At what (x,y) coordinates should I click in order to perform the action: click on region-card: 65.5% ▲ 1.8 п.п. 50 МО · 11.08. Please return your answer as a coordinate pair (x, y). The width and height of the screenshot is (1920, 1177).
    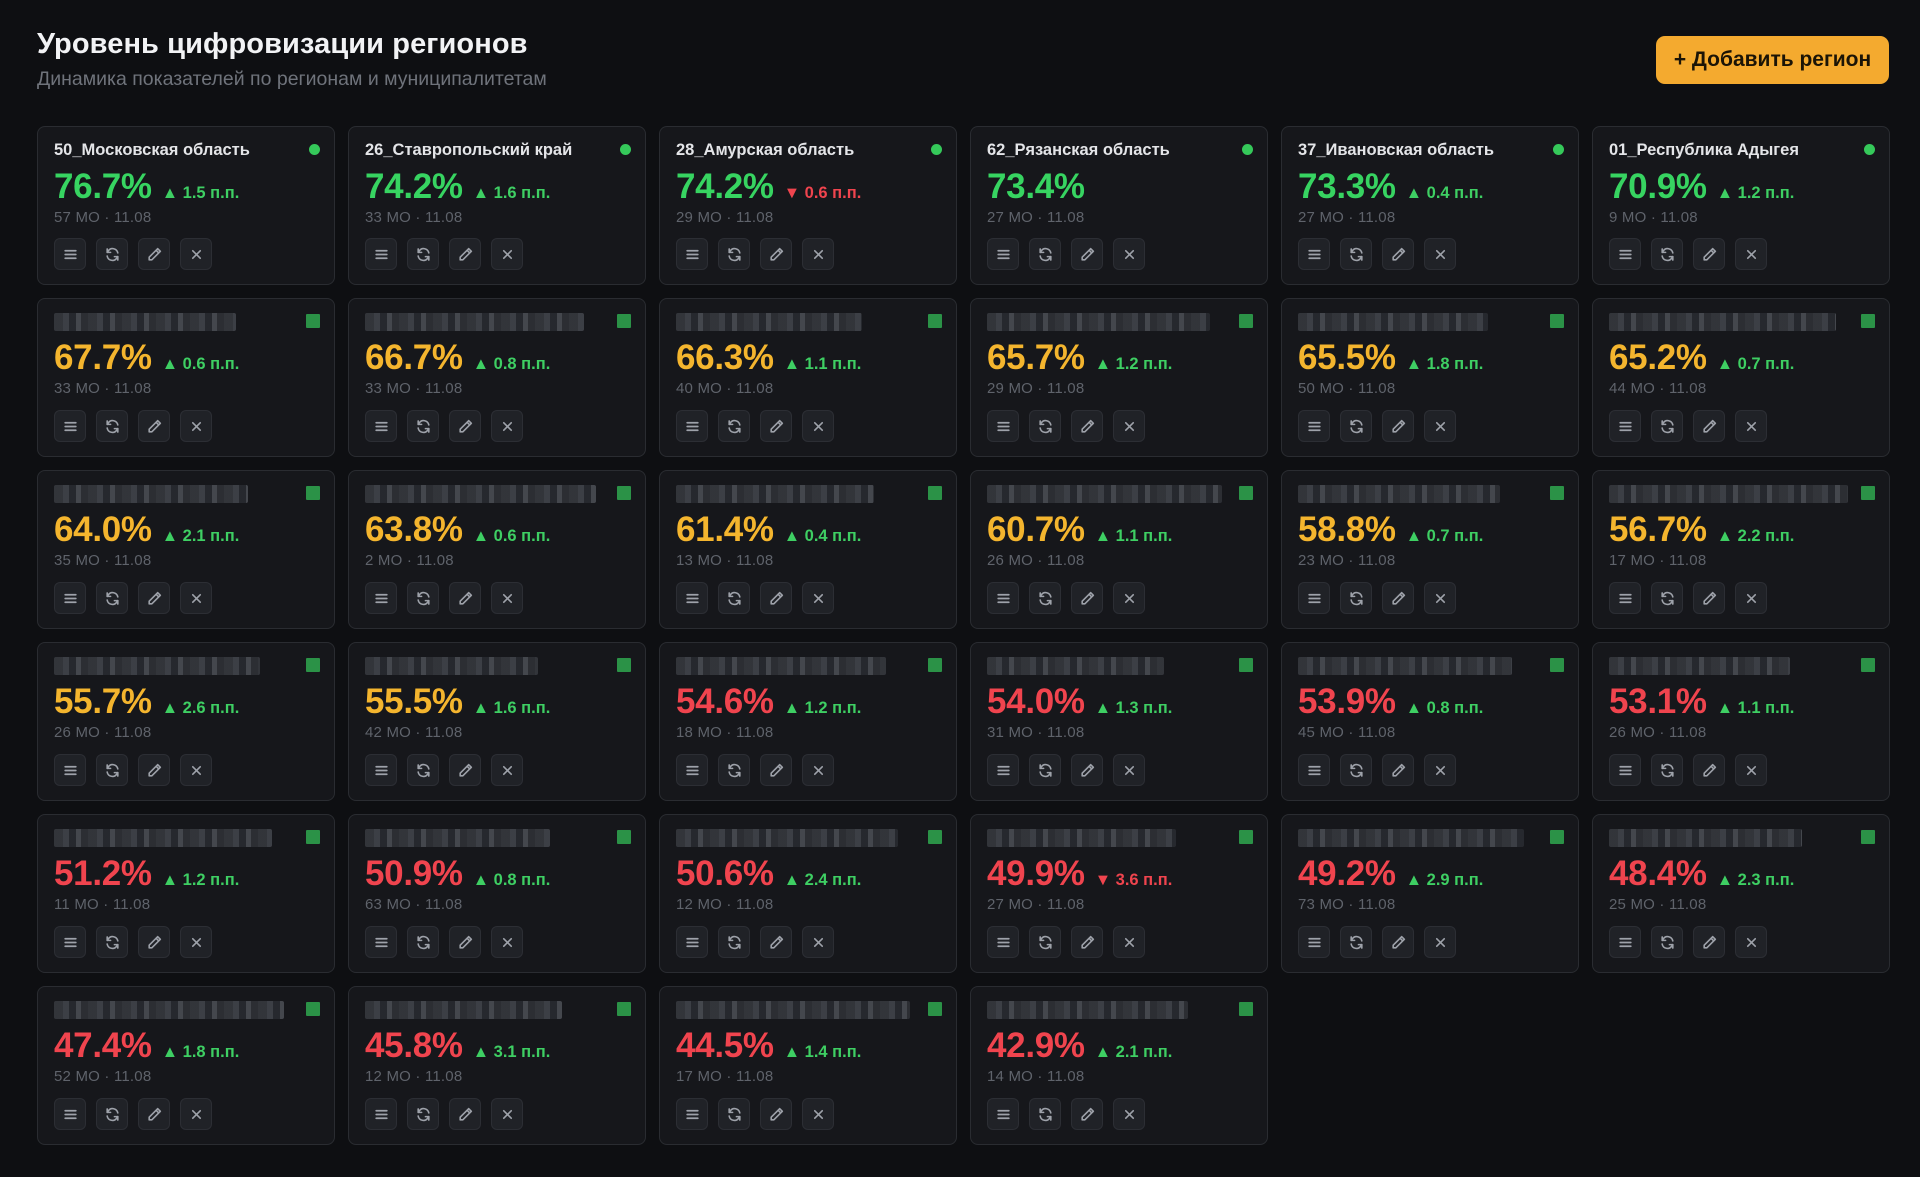
    Looking at the image, I should click on (1430, 377).